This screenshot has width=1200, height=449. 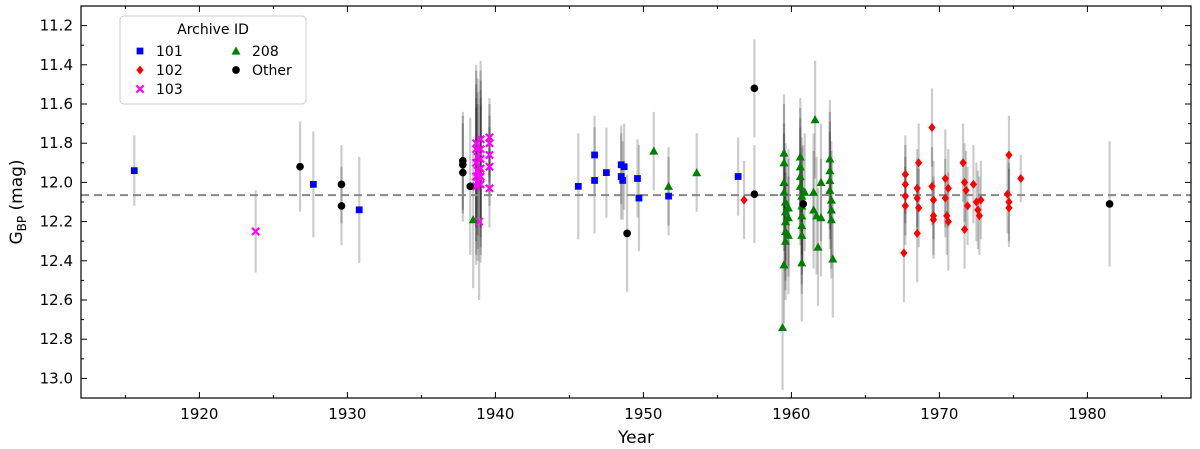 I want to click on y-tick-label: 12.6, so click(x=56, y=300).